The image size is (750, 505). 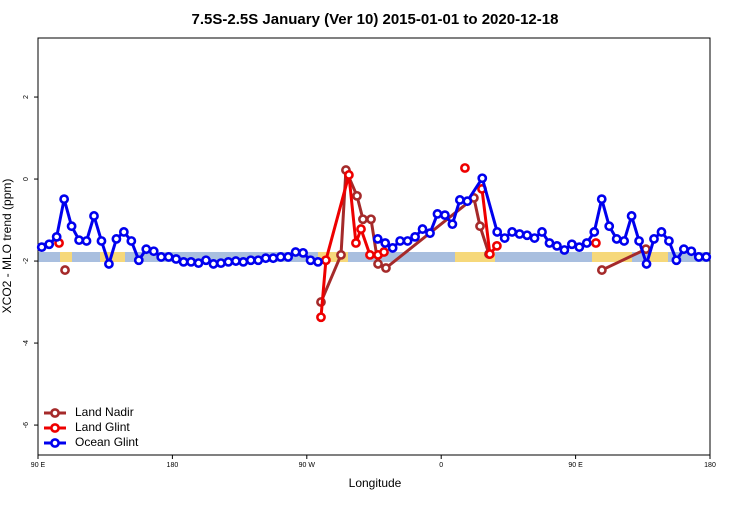 What do you see at coordinates (26, 261) in the screenshot?
I see `y-tick-label: -2` at bounding box center [26, 261].